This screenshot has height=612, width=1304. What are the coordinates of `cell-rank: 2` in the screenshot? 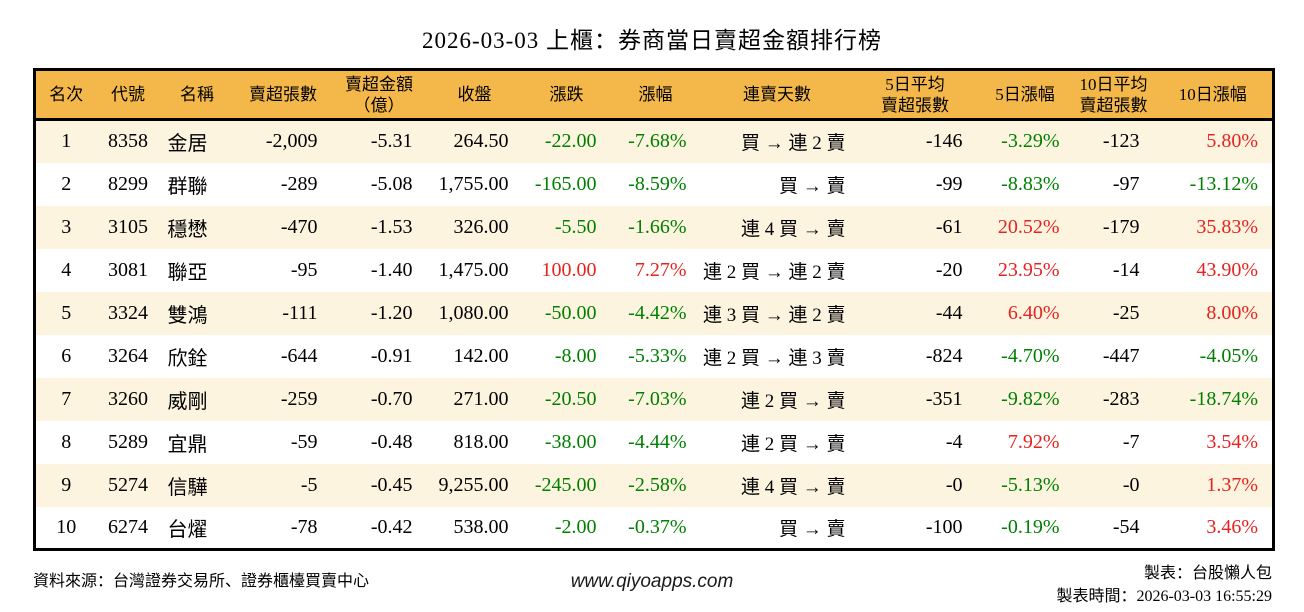 It's located at (66, 183).